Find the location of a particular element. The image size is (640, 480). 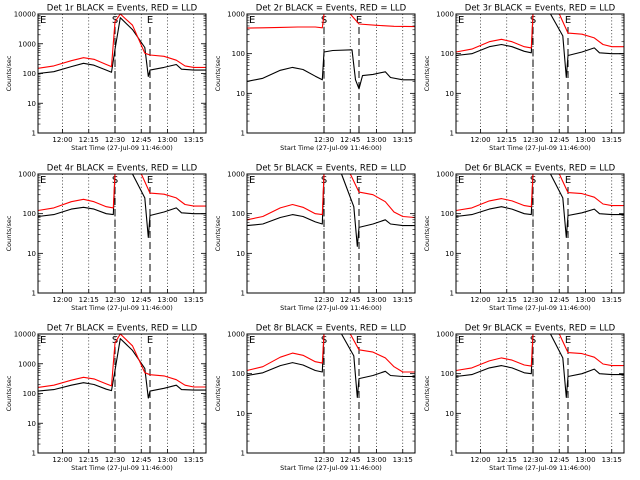

det-5-y-tick-label: 1000 is located at coordinates (236, 175).